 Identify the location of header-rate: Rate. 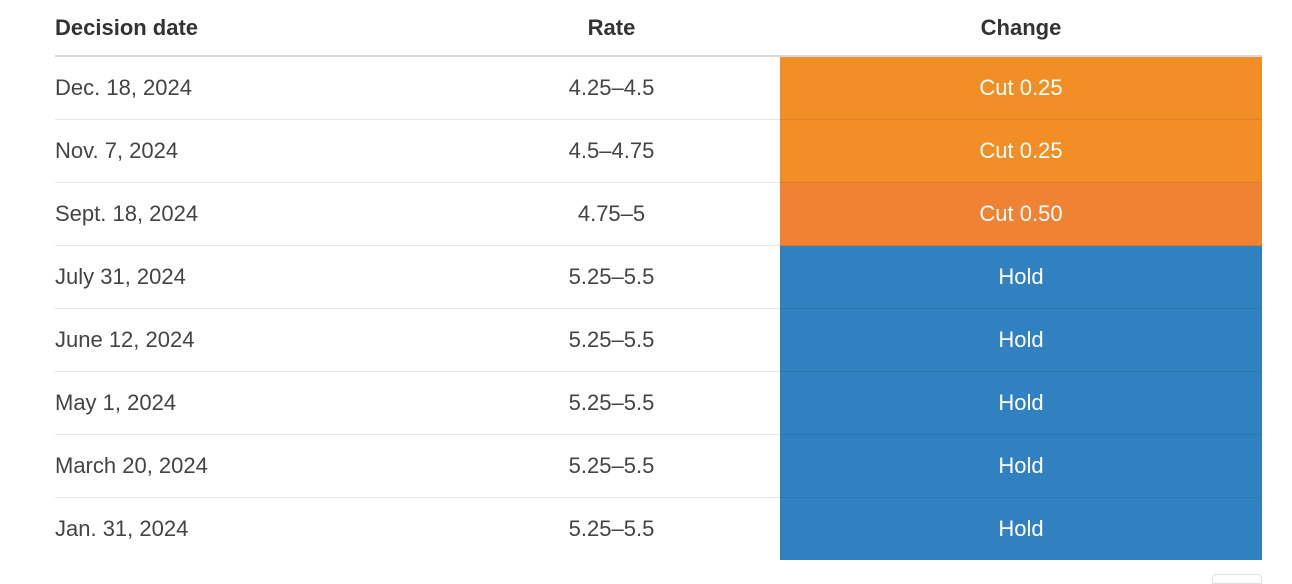
(611, 28).